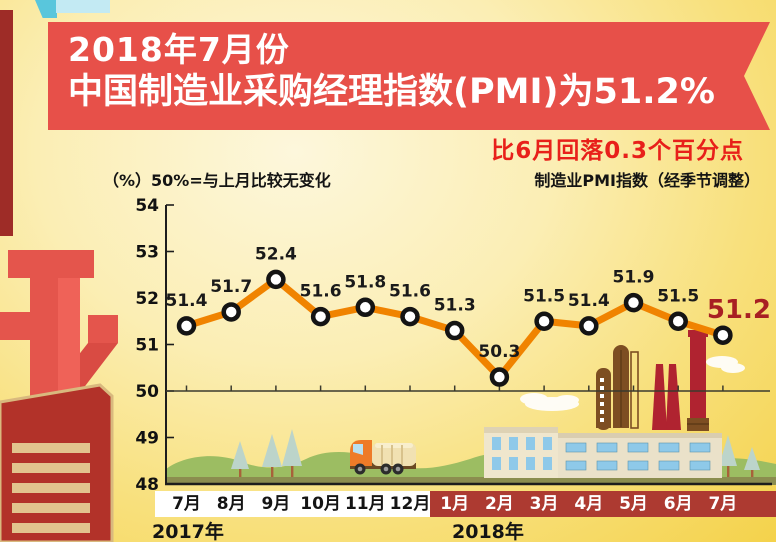 This screenshot has width=776, height=542. I want to click on year-label-2018: 2018年, so click(488, 531).